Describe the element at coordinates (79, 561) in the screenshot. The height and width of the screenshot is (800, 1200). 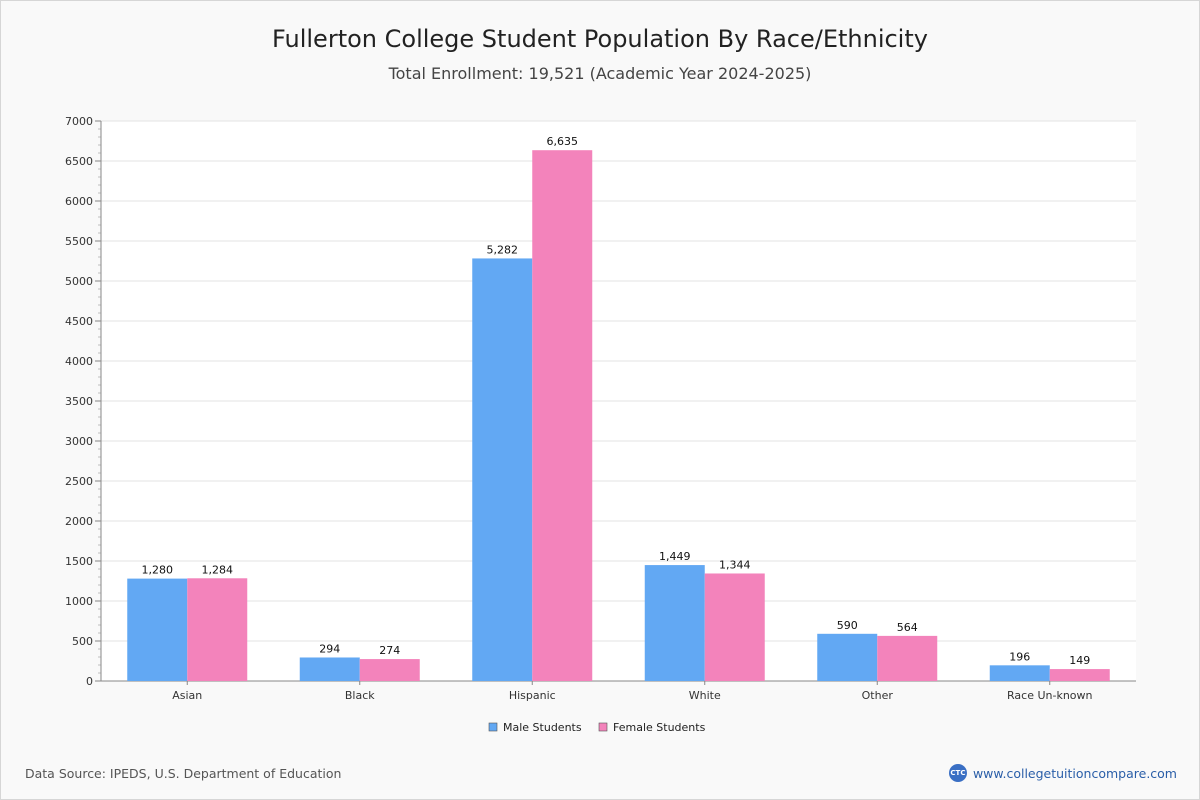
I see `y-tick-label: 1500` at that location.